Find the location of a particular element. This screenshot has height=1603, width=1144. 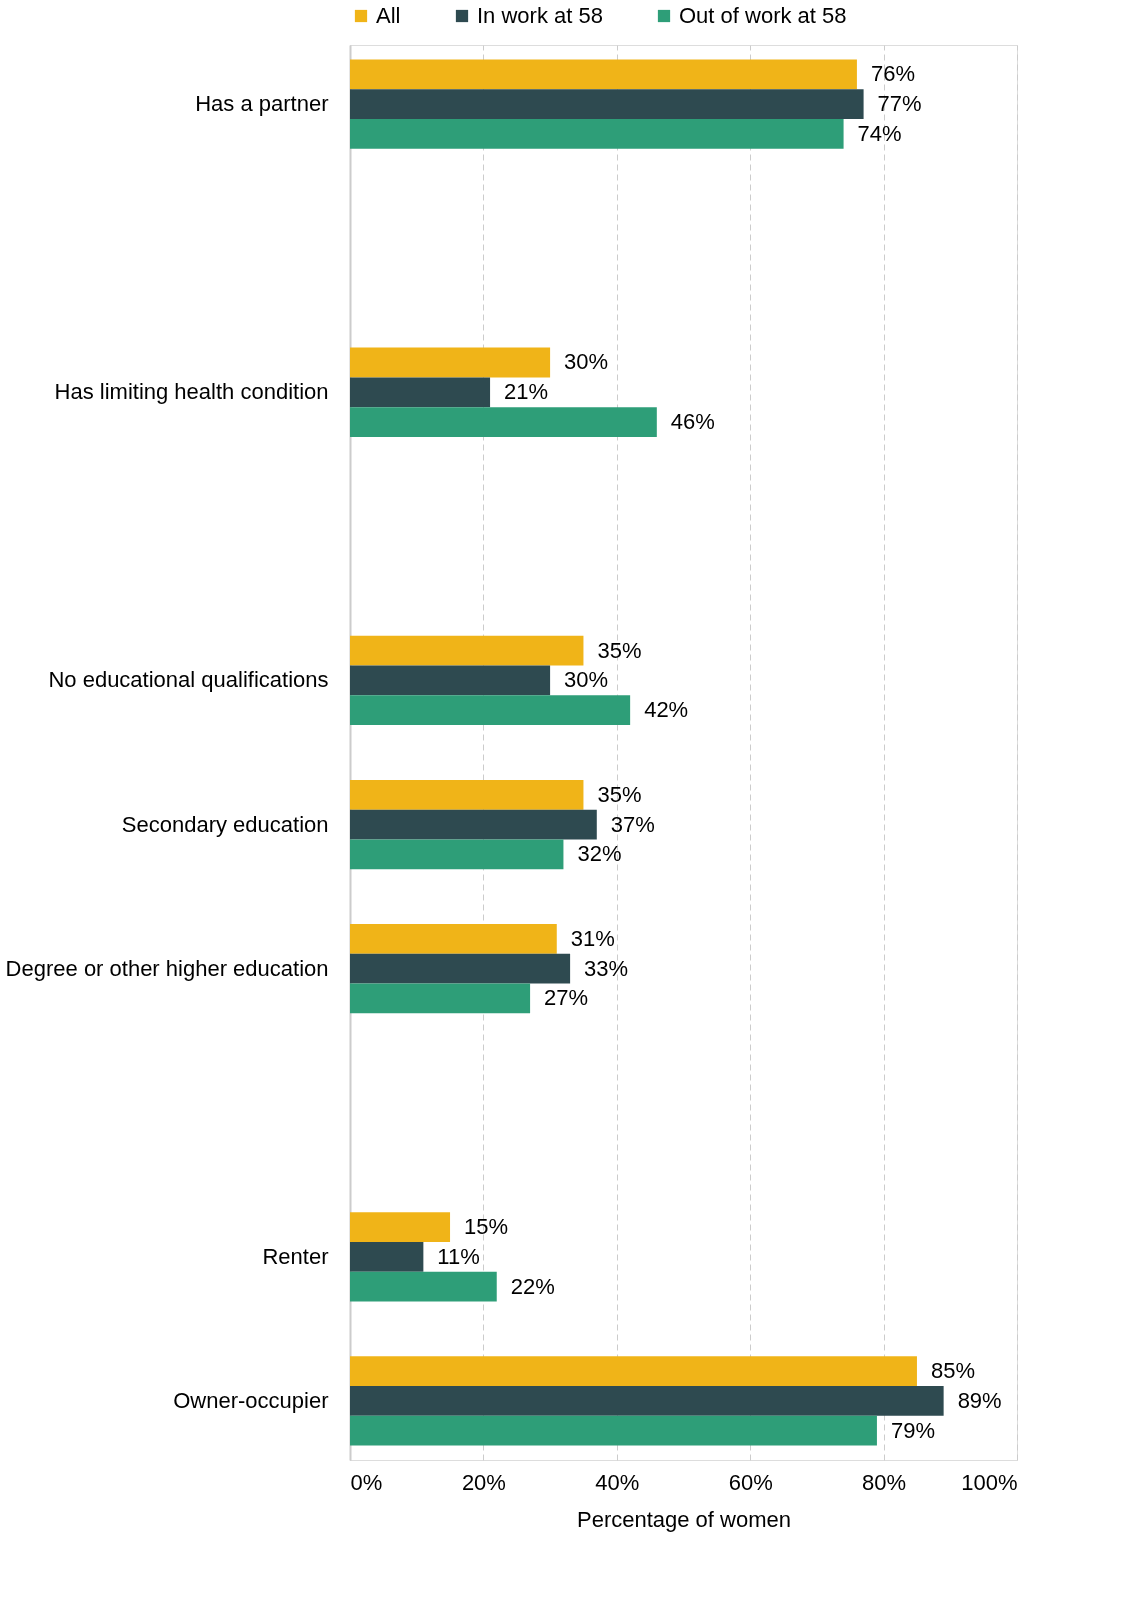

data-label: 15% is located at coordinates (486, 1227).